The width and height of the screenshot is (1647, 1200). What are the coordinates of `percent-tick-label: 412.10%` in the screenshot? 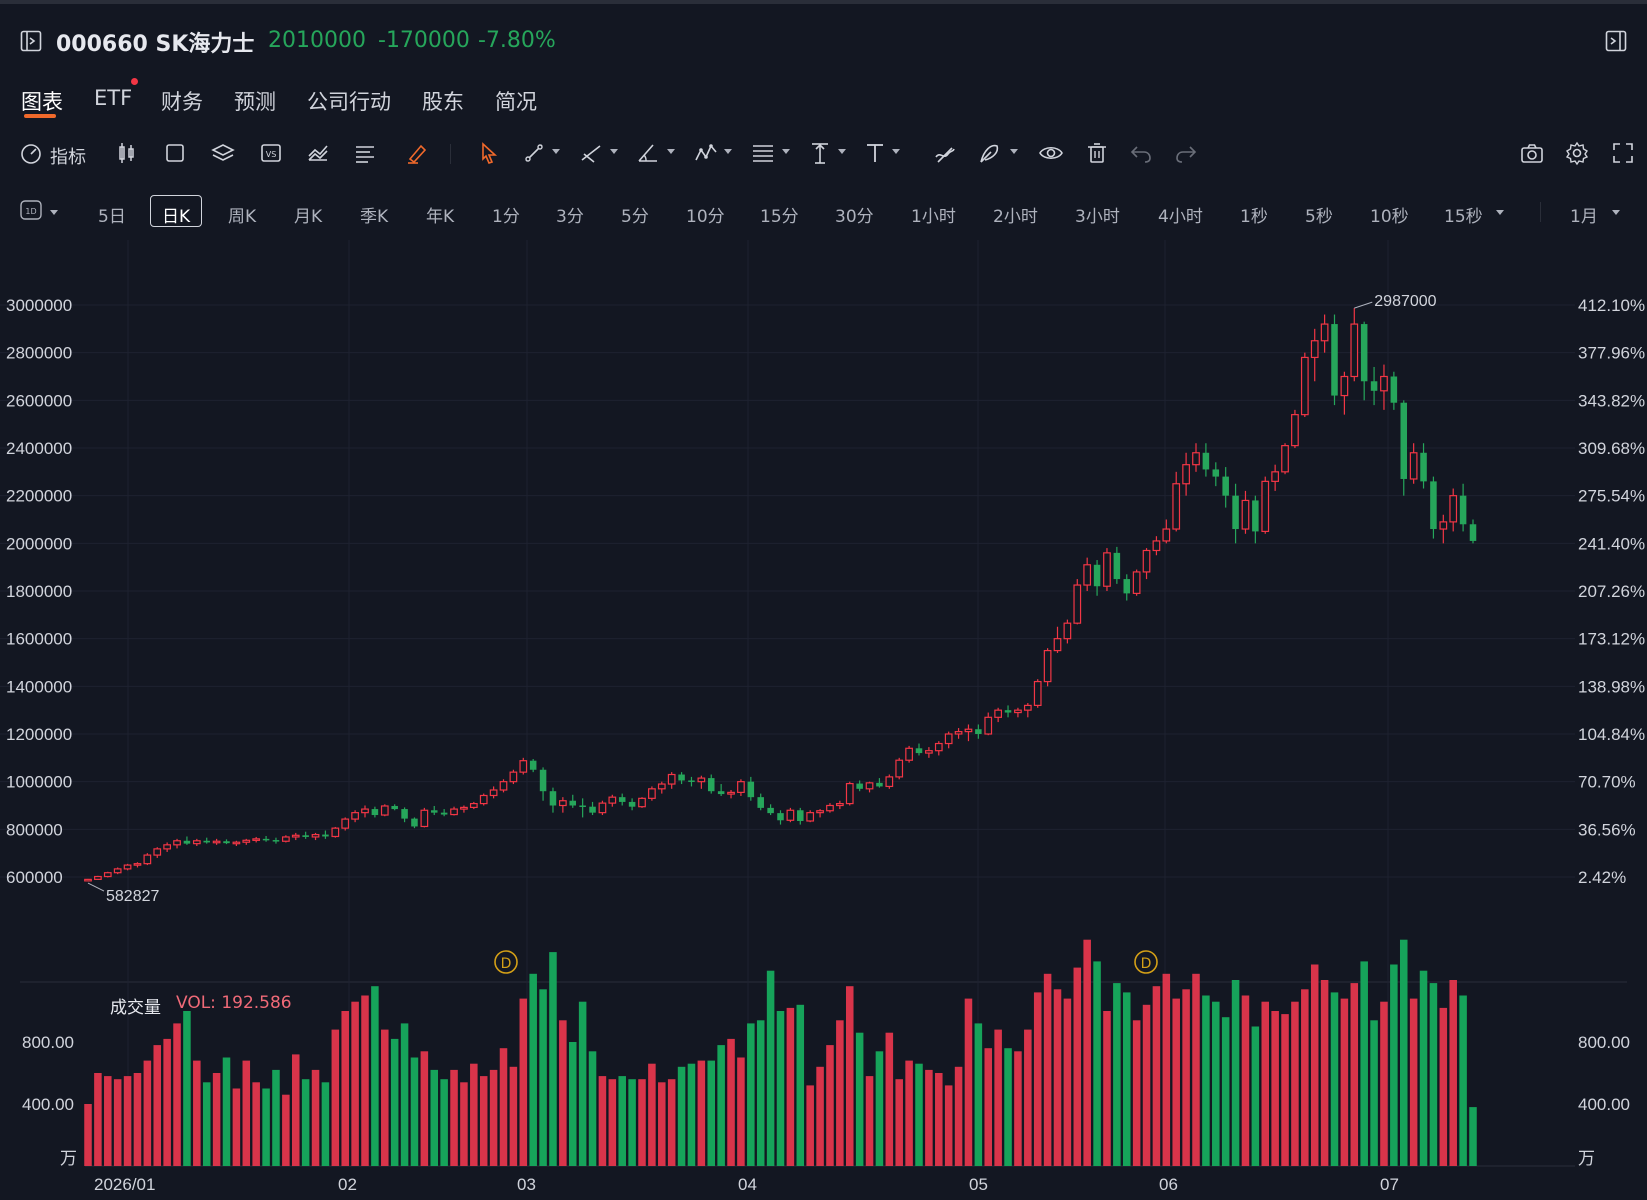 It's located at (1611, 305).